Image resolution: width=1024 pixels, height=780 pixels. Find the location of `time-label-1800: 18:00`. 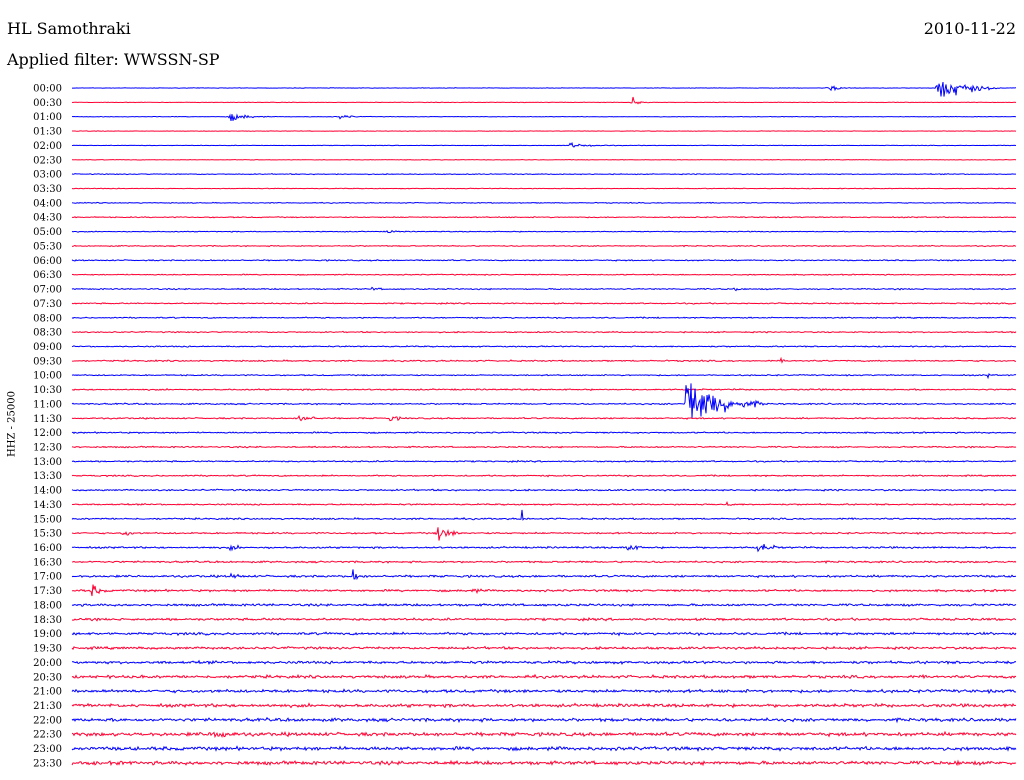

time-label-1800: 18:00 is located at coordinates (47, 605).